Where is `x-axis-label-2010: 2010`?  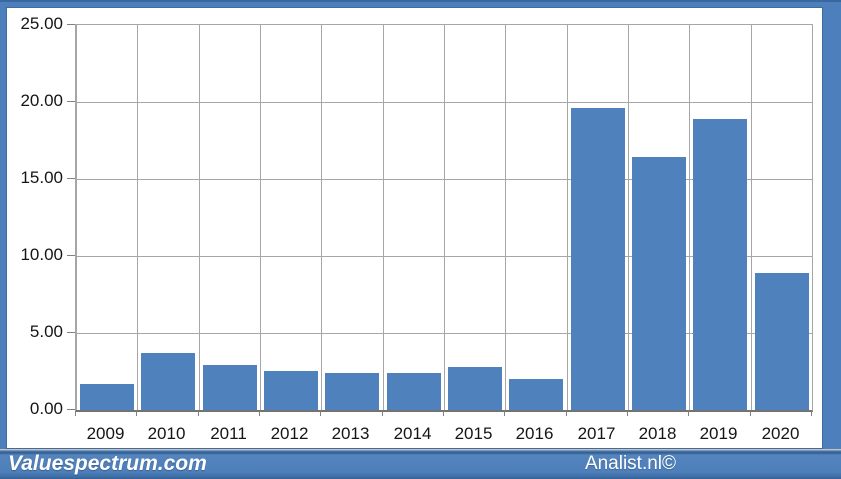 x-axis-label-2010: 2010 is located at coordinates (166, 433).